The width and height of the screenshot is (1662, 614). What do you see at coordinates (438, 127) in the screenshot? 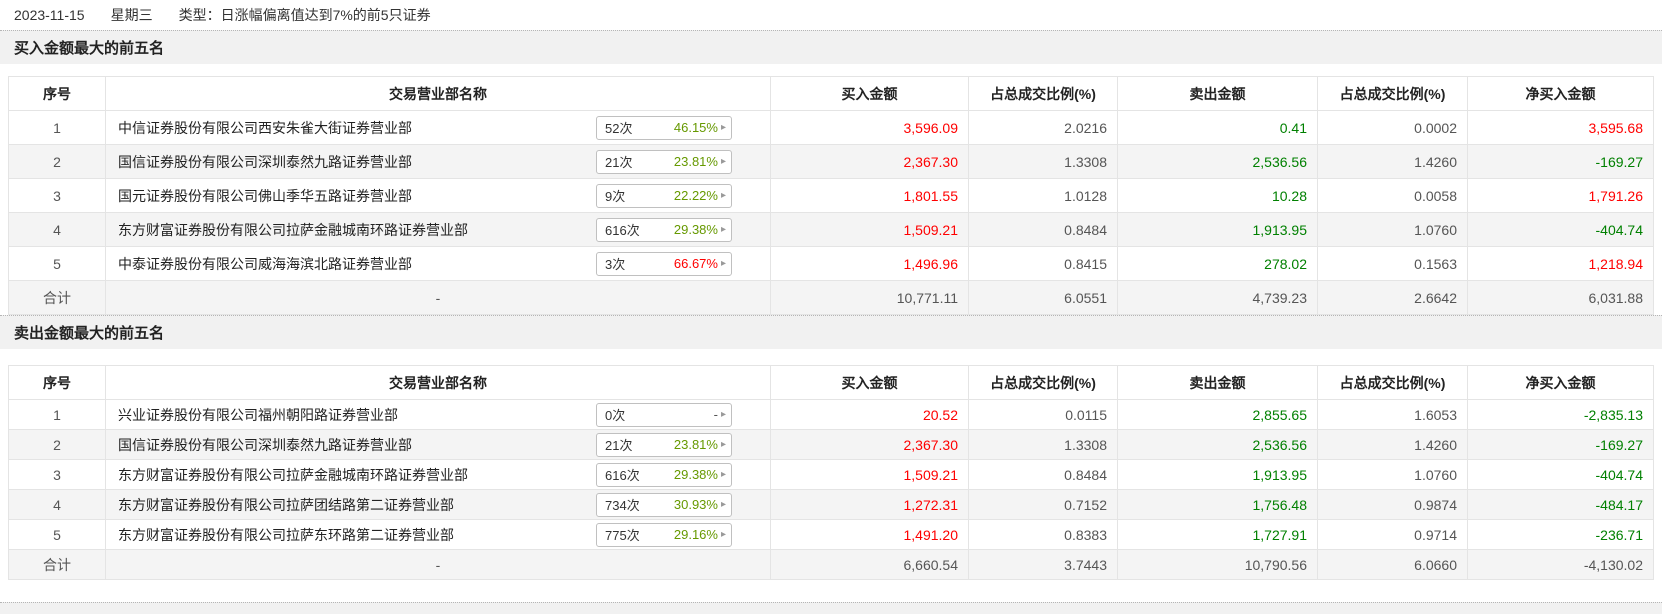
I see `branch-name-cell: 中信证券股份有限公司西安朱雀大街证券营业部 52次 46.15% ▸` at bounding box center [438, 127].